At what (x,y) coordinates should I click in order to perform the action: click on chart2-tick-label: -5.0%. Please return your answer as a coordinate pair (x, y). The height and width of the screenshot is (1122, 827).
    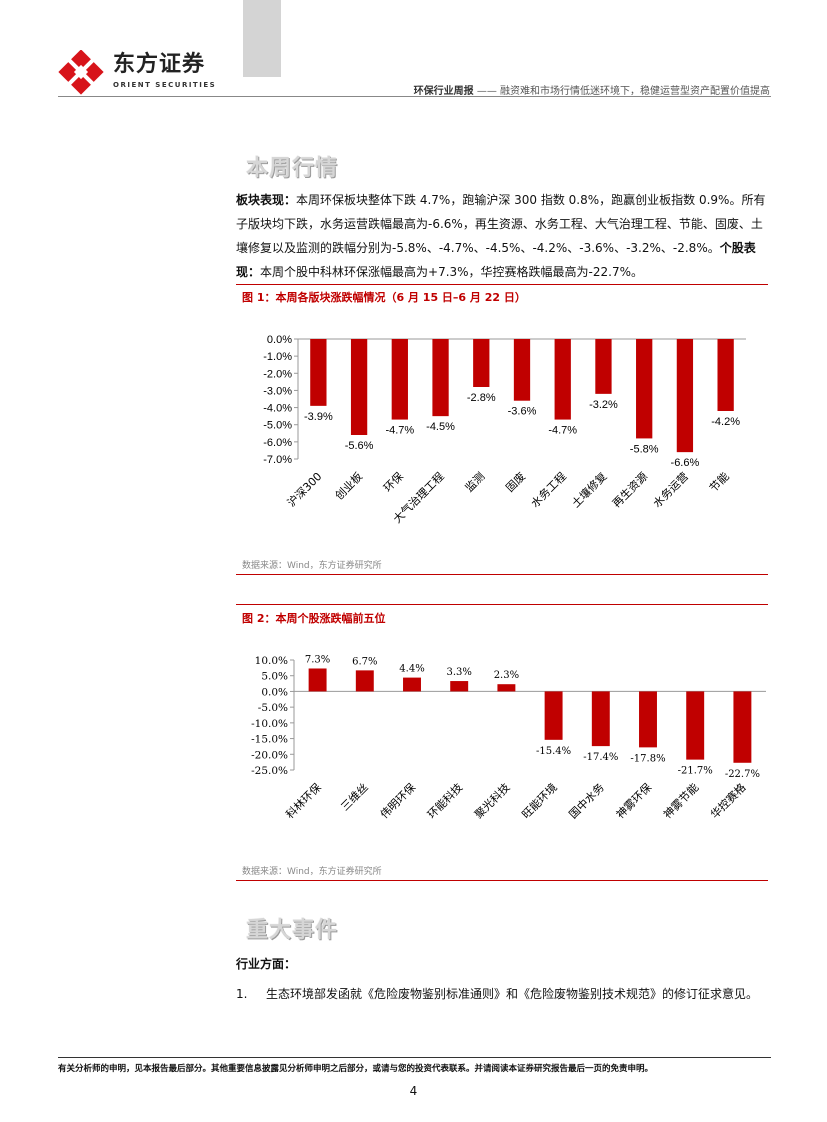
    Looking at the image, I should click on (273, 708).